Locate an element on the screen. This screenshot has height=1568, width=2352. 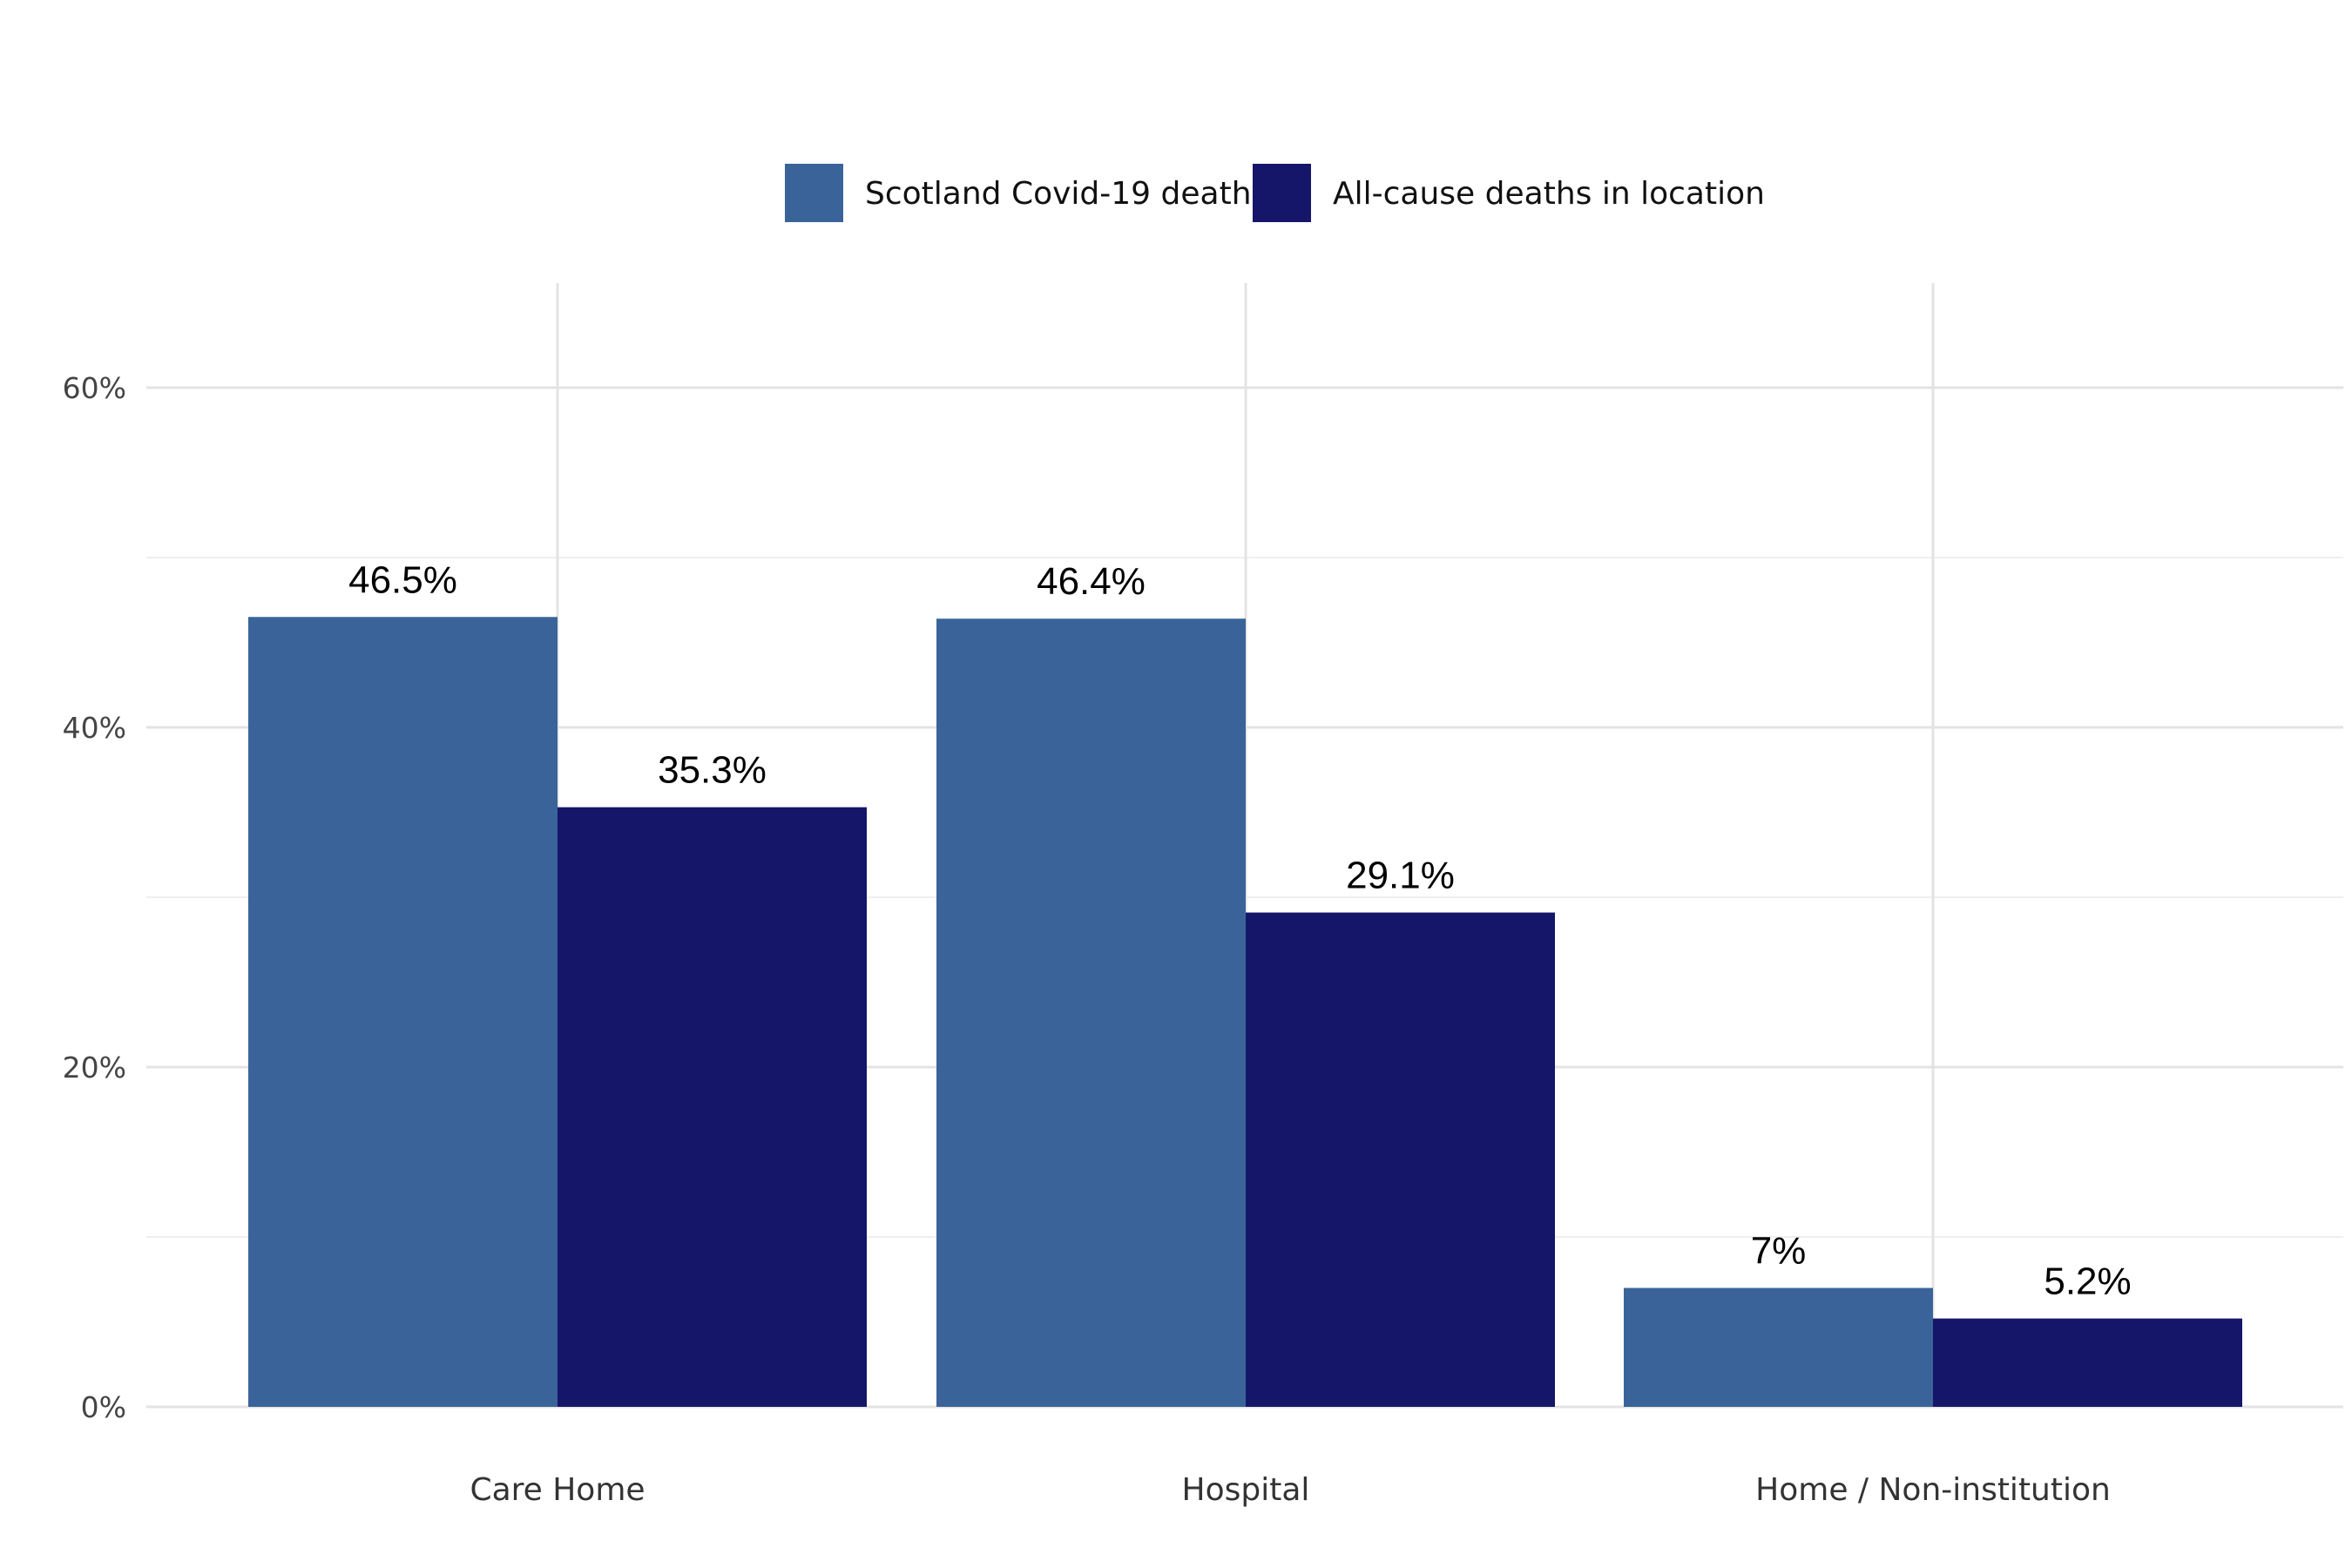
data-label: 29.1% is located at coordinates (1400, 876).